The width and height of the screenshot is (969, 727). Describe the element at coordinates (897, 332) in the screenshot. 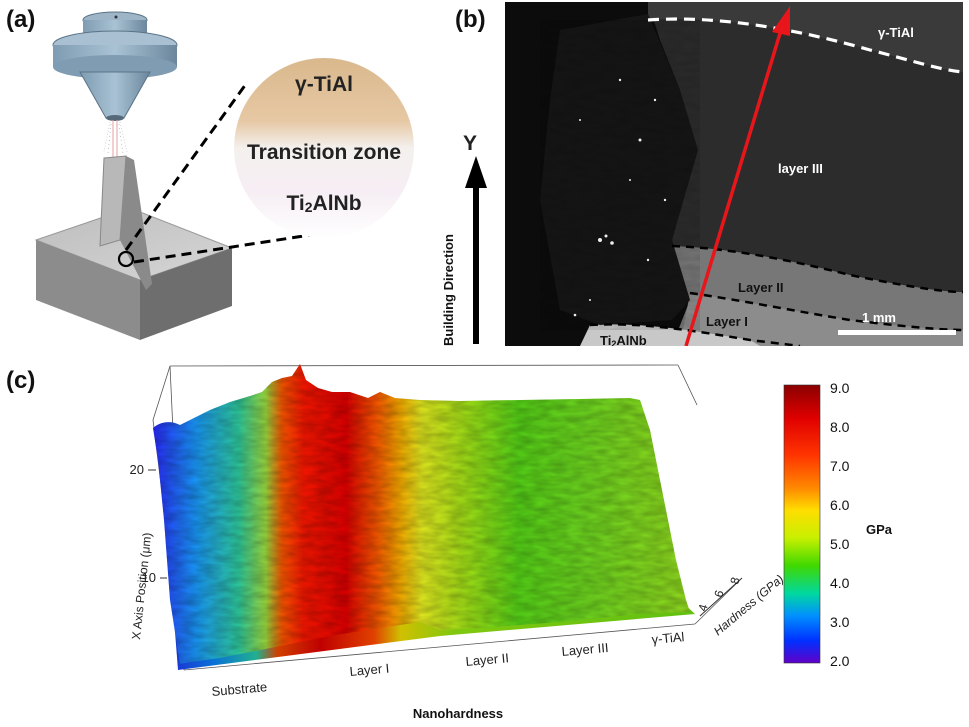

I see `scale-bar` at that location.